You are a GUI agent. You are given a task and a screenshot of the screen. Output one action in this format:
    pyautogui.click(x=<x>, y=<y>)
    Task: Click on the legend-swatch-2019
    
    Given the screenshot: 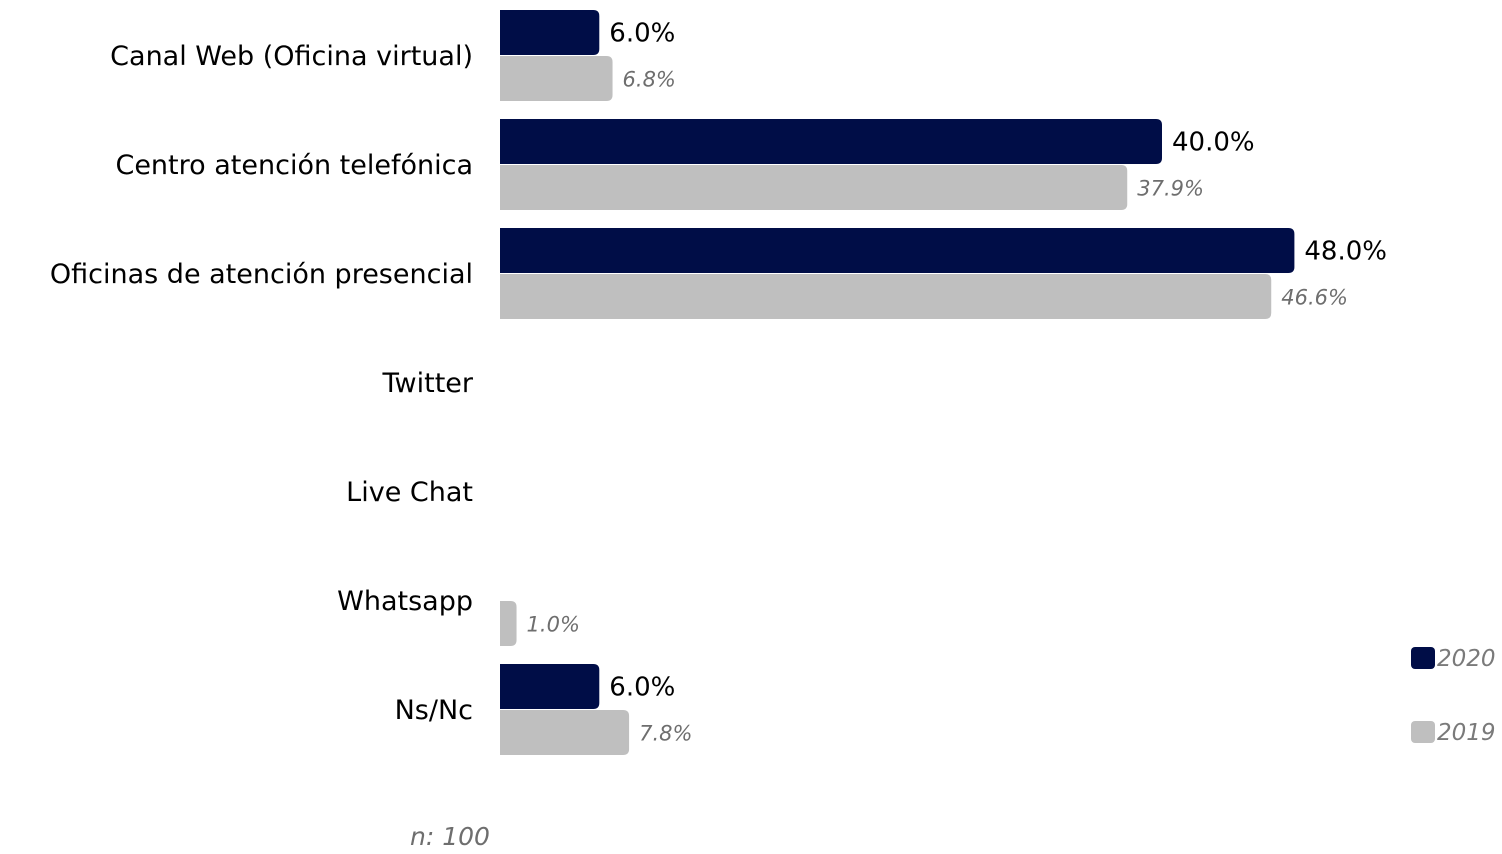 What is the action you would take?
    pyautogui.click(x=1423, y=732)
    